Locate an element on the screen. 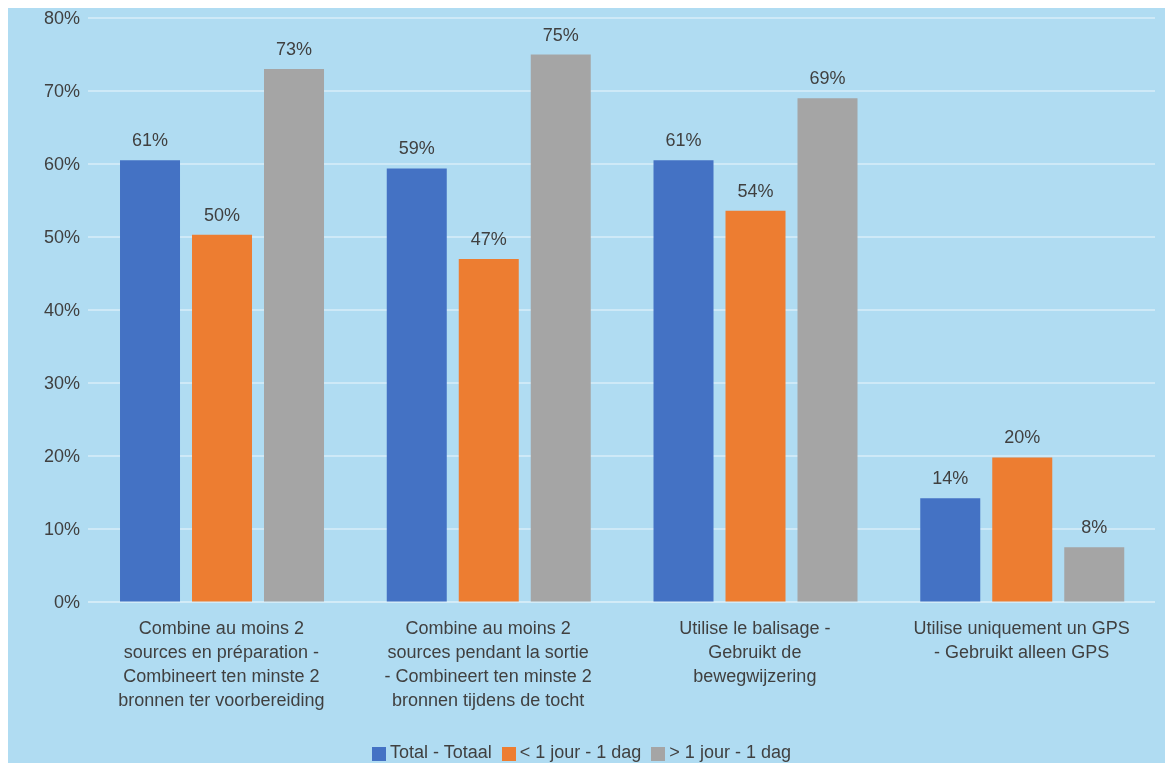 This screenshot has height=771, width=1173. data-label: 69% is located at coordinates (827, 78).